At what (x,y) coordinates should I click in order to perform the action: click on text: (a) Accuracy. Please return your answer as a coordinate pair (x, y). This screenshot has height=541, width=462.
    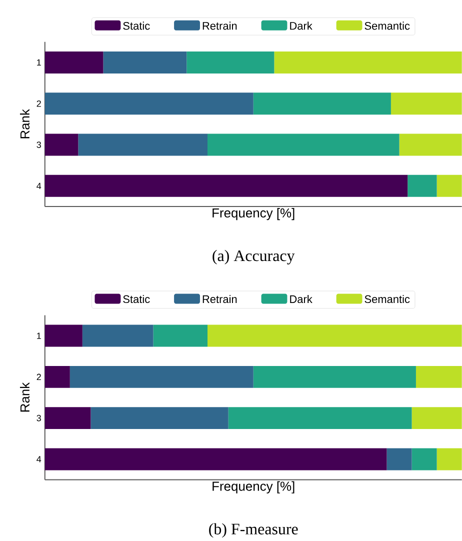
    Looking at the image, I should click on (253, 257).